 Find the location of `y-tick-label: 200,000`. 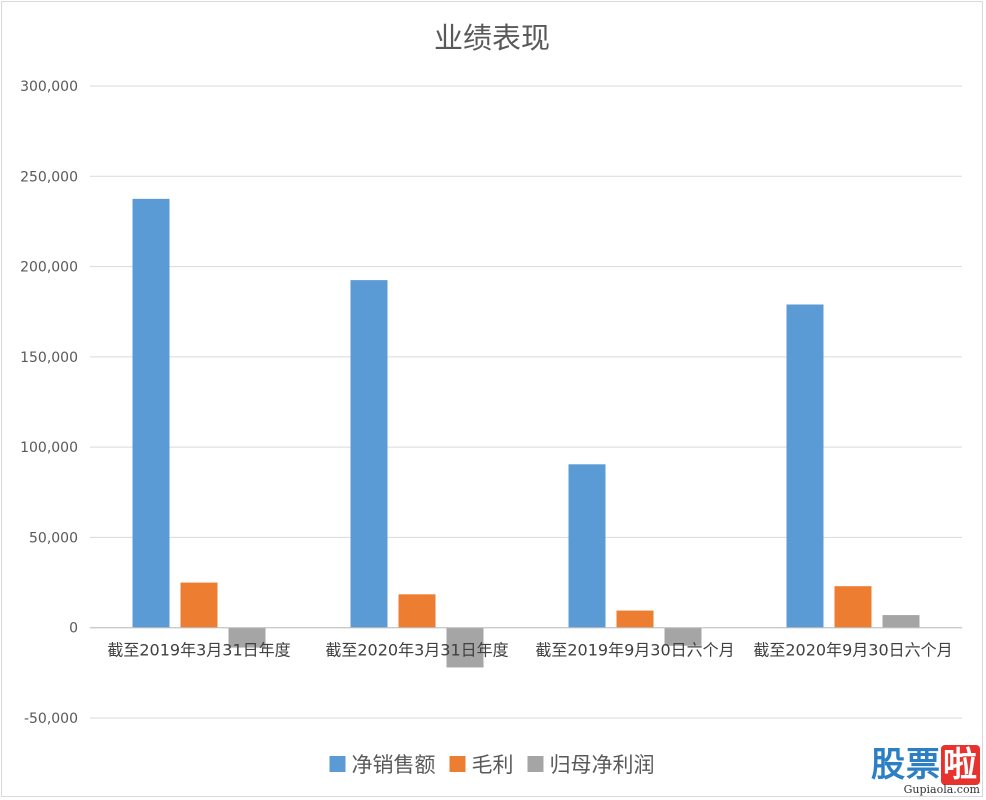

y-tick-label: 200,000 is located at coordinates (49, 268).